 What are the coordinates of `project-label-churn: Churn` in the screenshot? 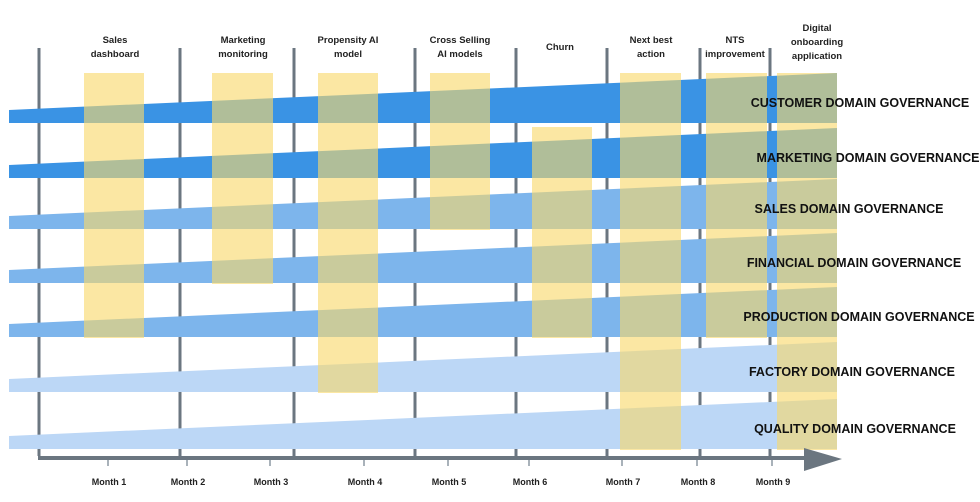 It's located at (560, 47).